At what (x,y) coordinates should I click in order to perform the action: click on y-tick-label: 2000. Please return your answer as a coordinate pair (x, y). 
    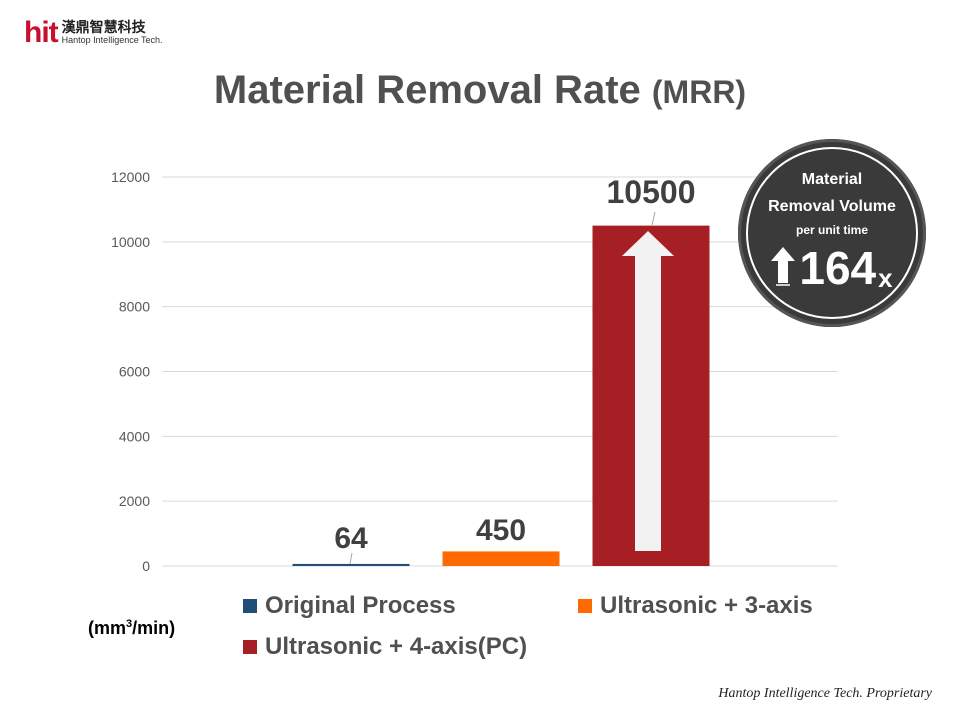
    Looking at the image, I should click on (134, 501).